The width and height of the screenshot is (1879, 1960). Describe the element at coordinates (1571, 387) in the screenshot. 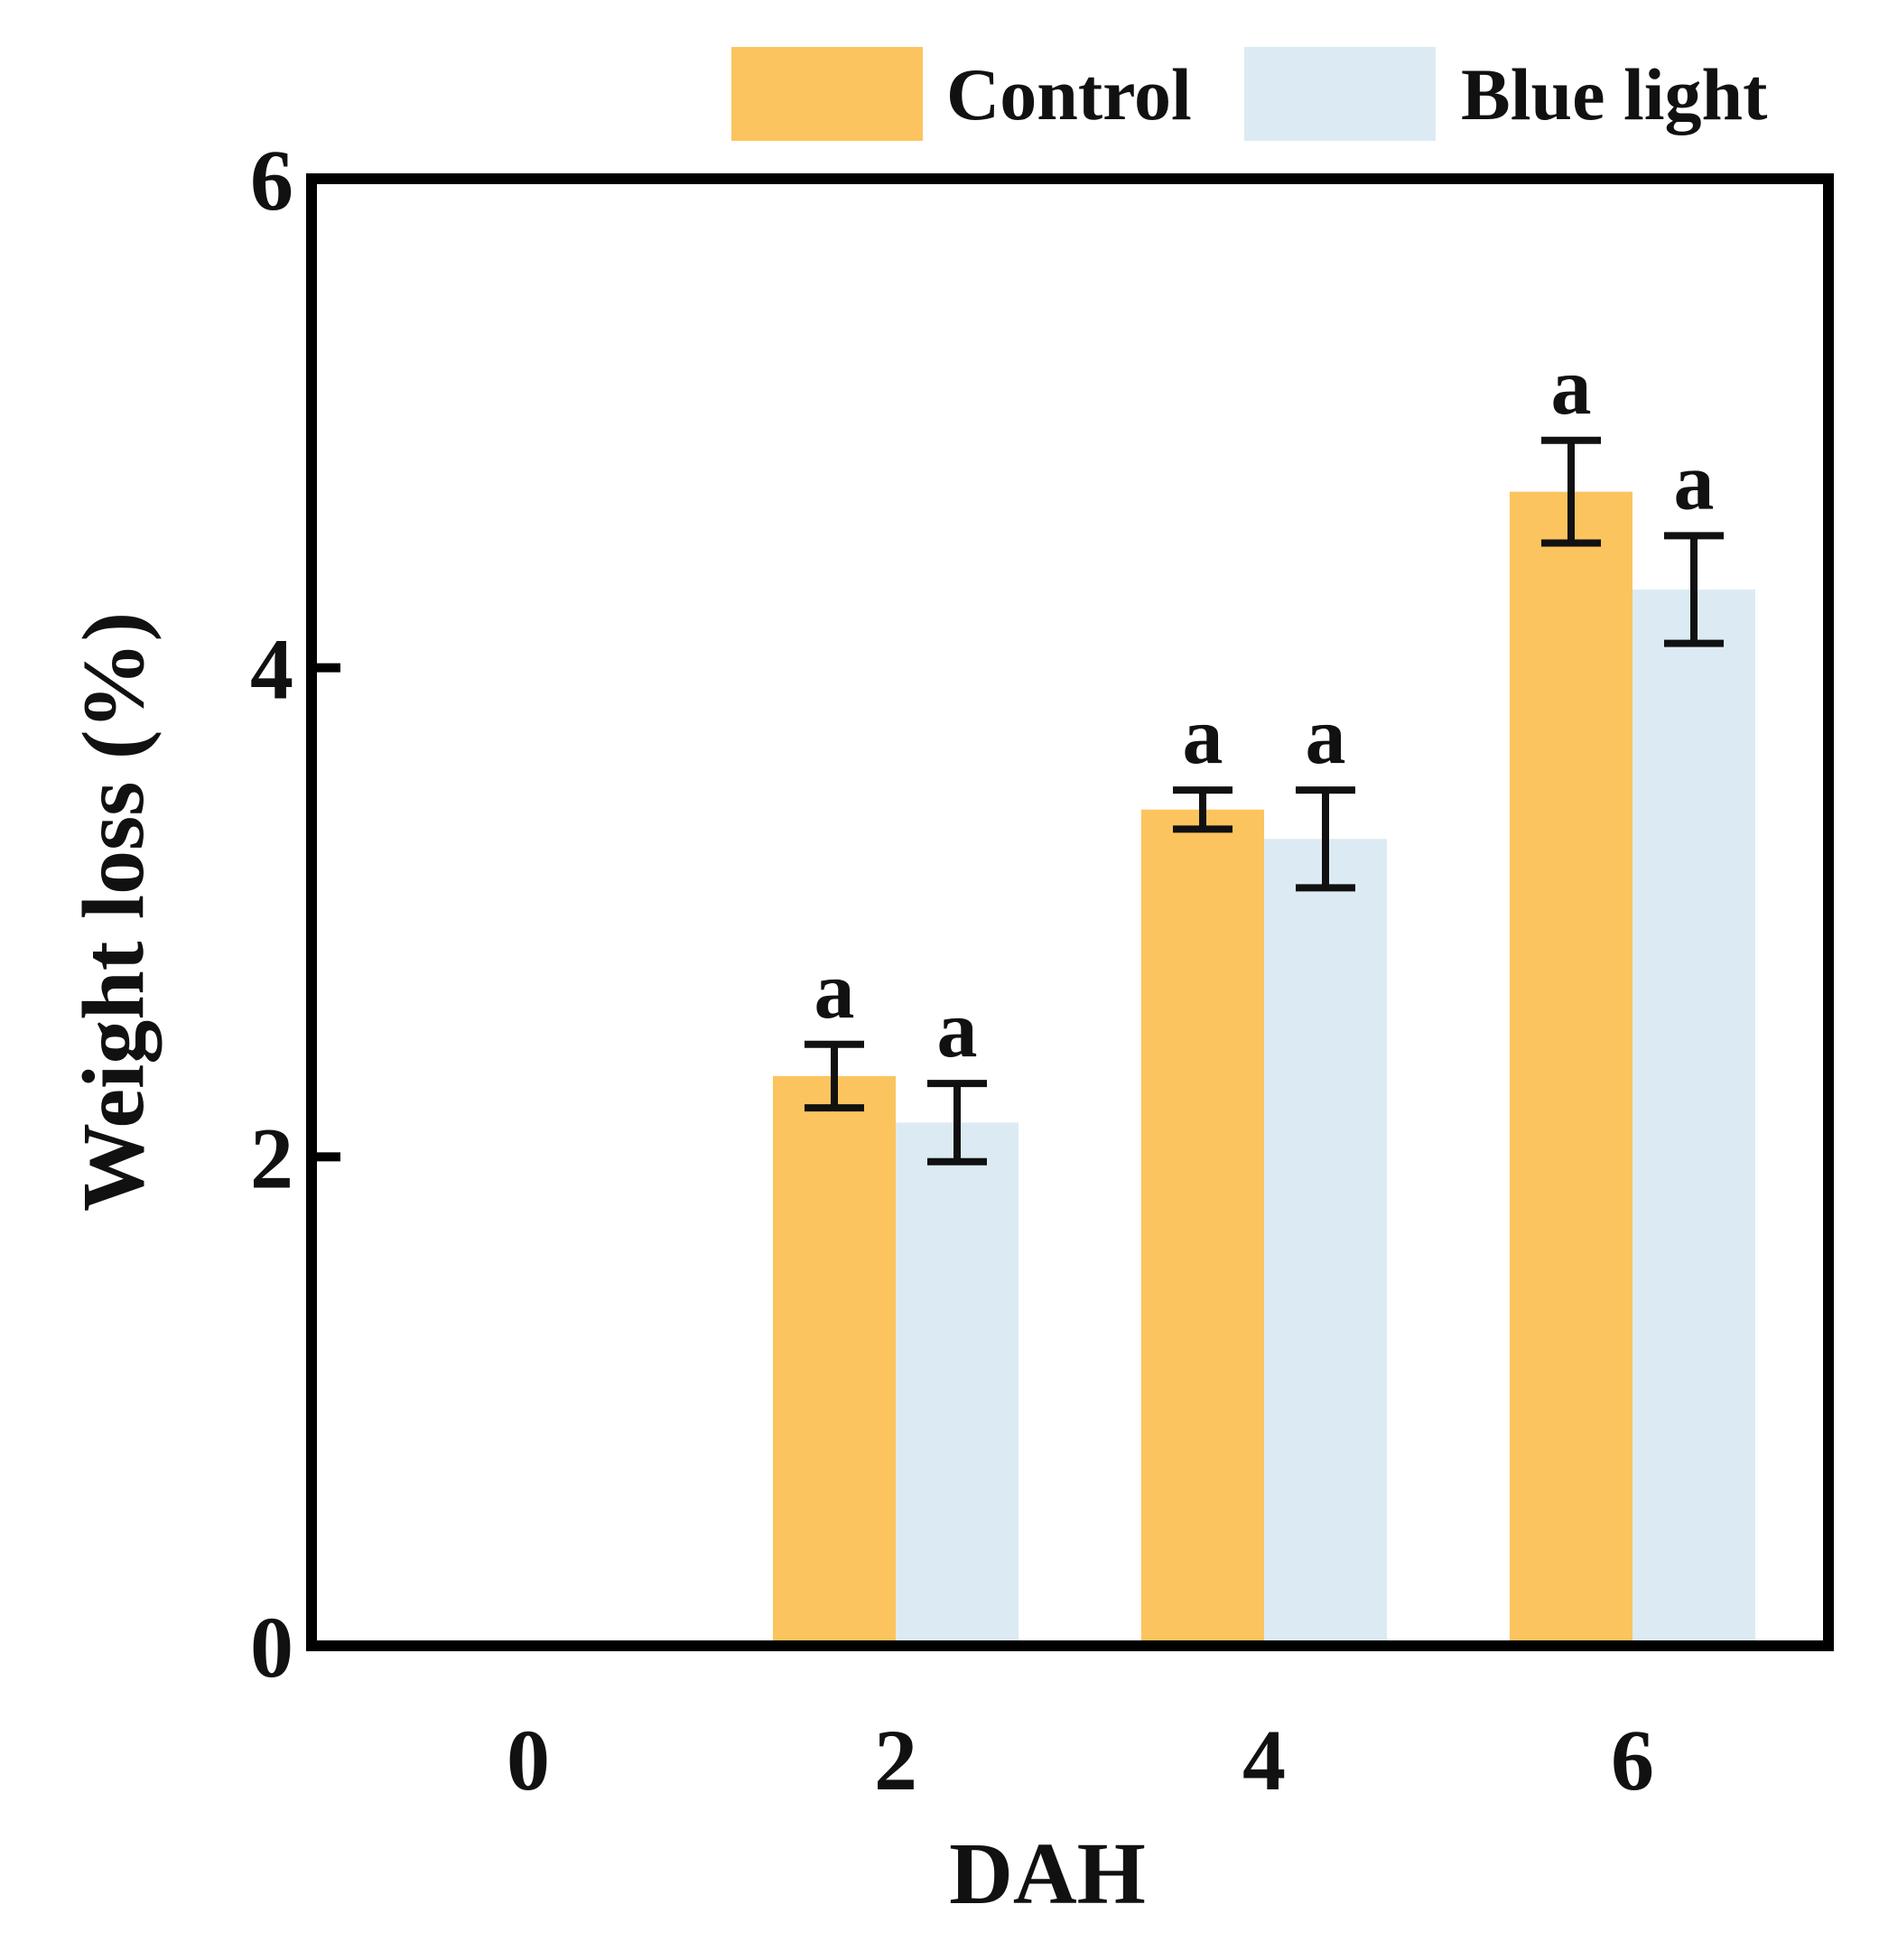

I see `significance-label-control-6: a` at that location.